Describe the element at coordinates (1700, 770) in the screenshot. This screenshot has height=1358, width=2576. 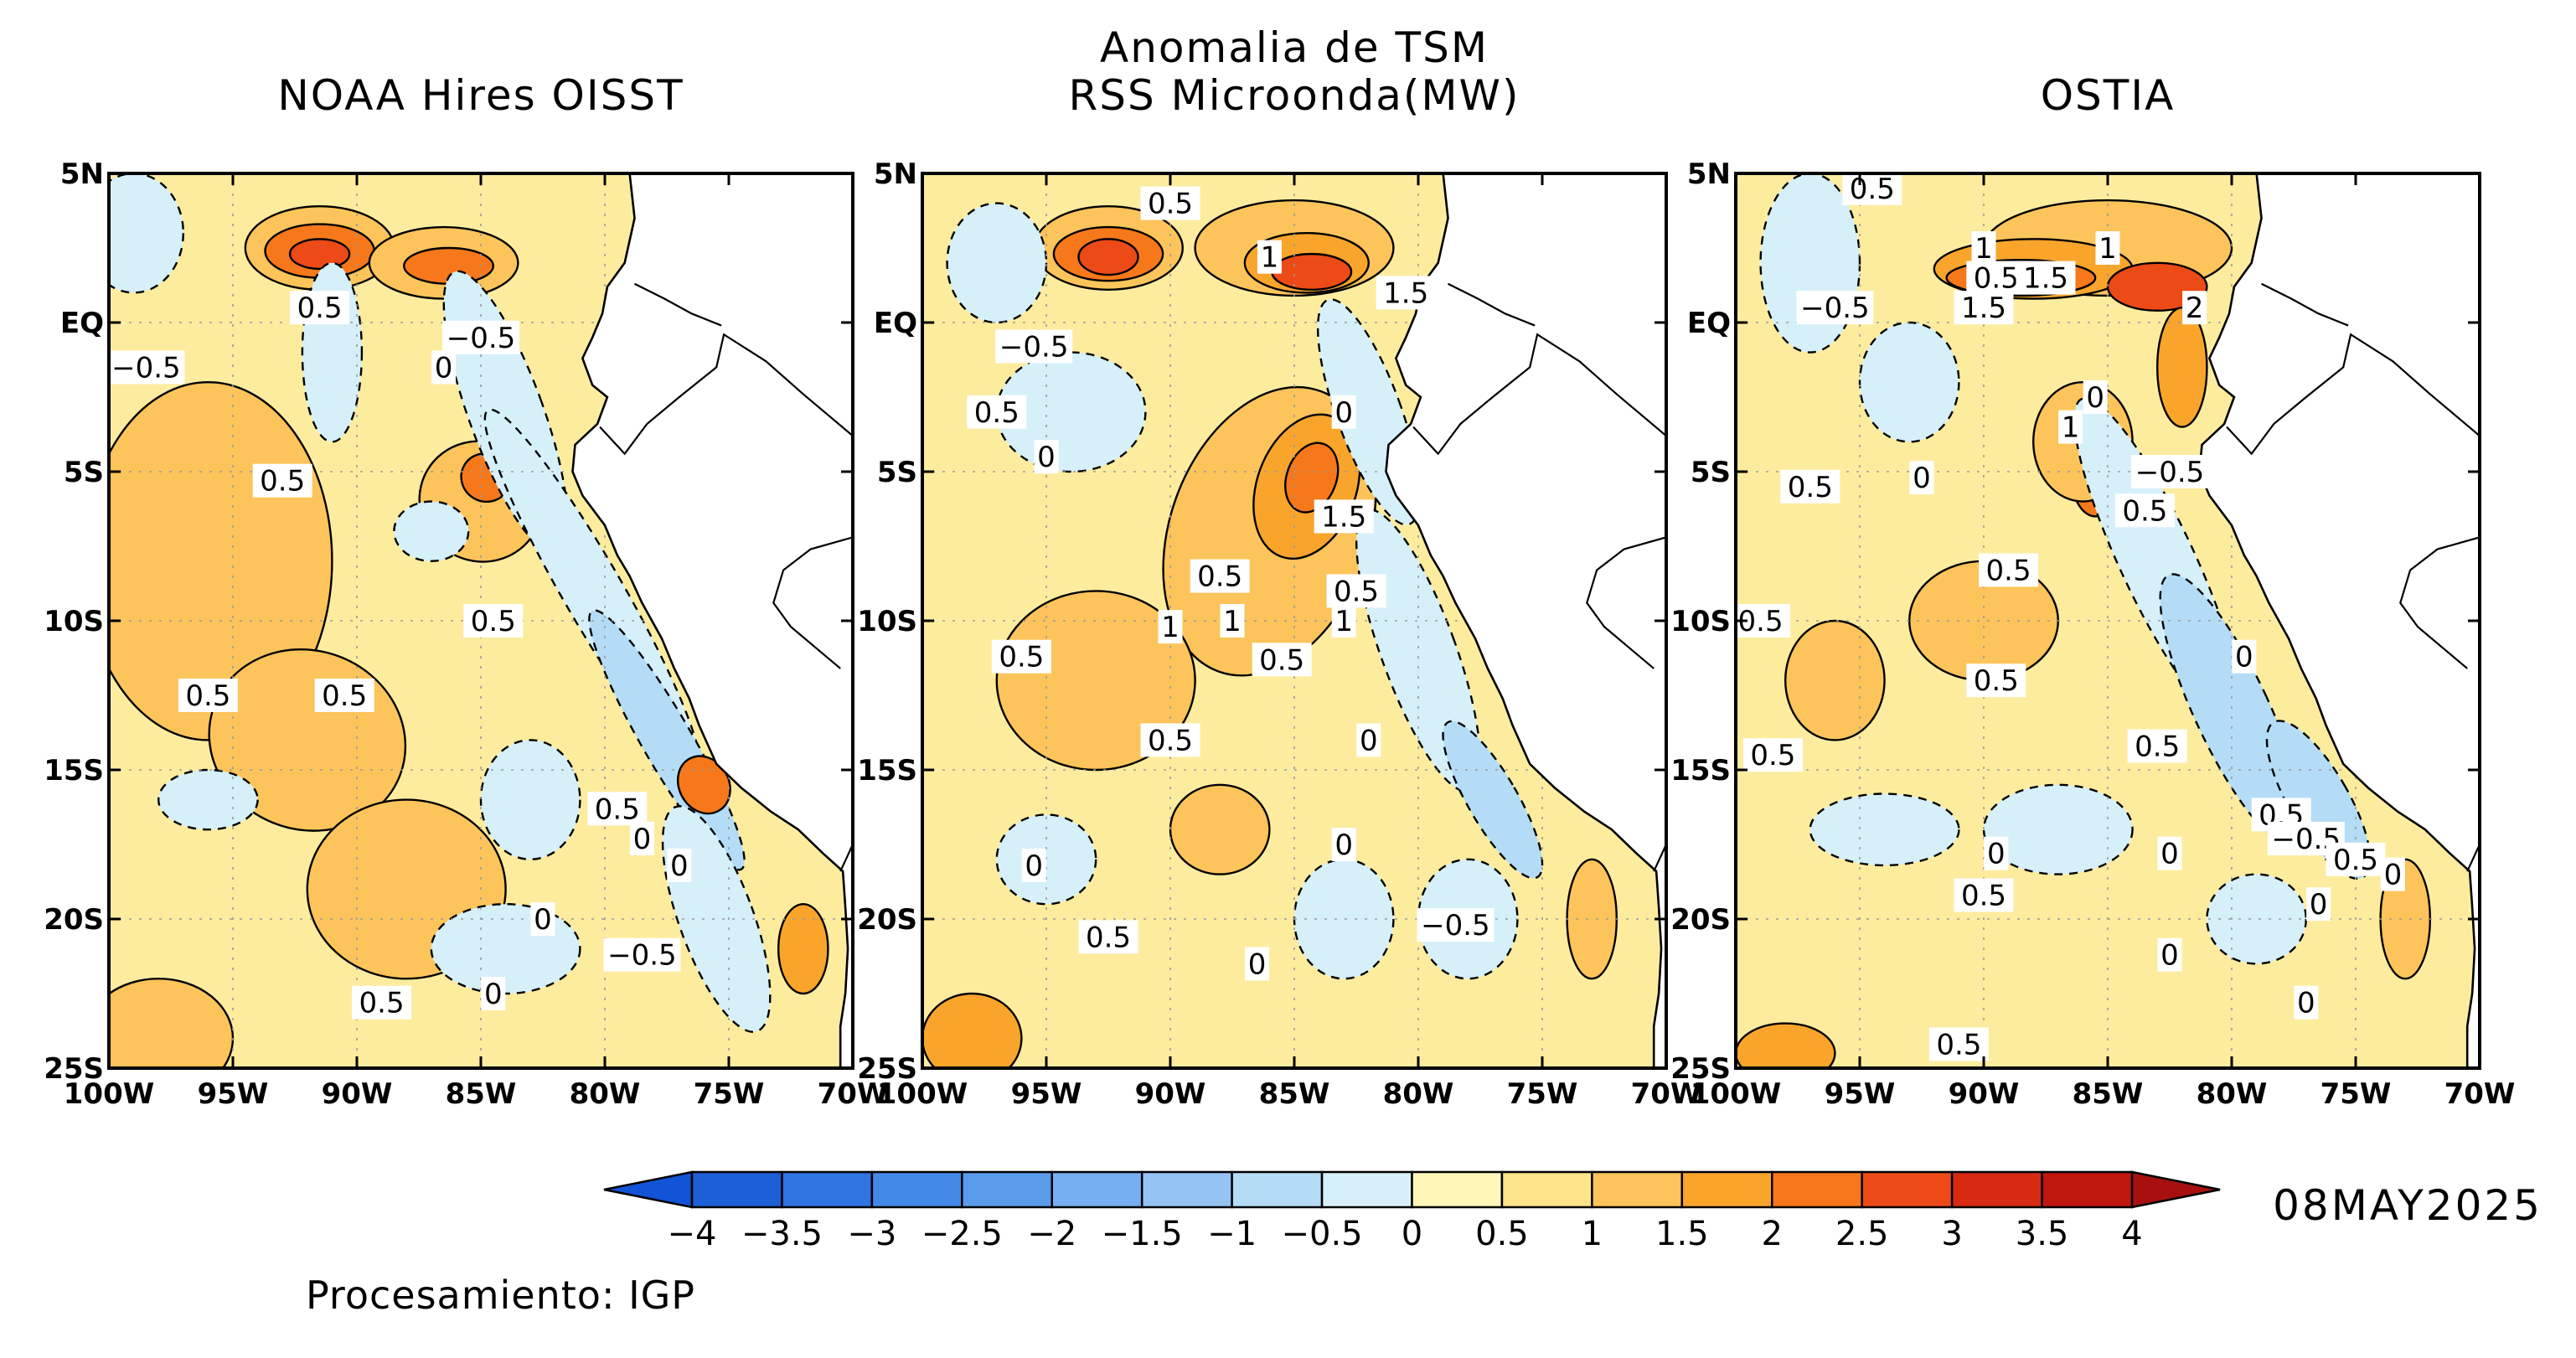
I see `lat-tick-label: 15S` at that location.